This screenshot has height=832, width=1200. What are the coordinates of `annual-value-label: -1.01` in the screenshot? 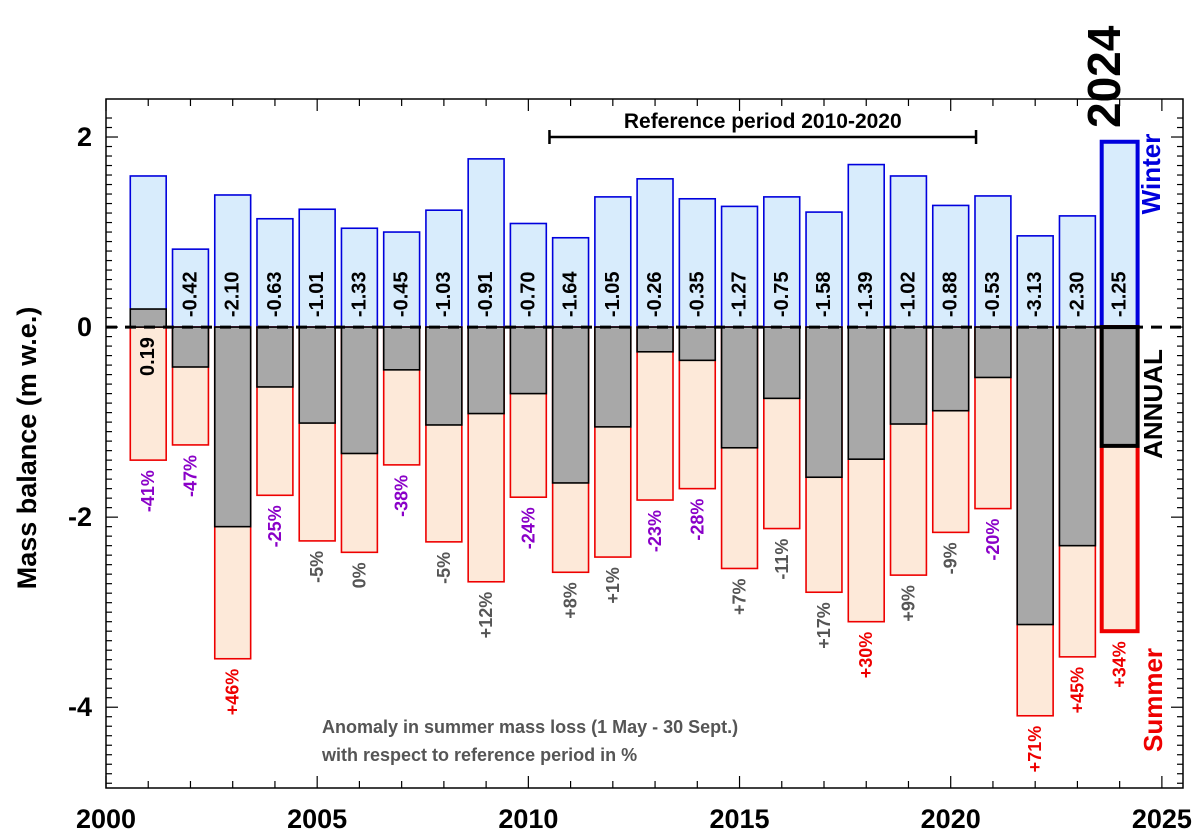 It's located at (317, 294).